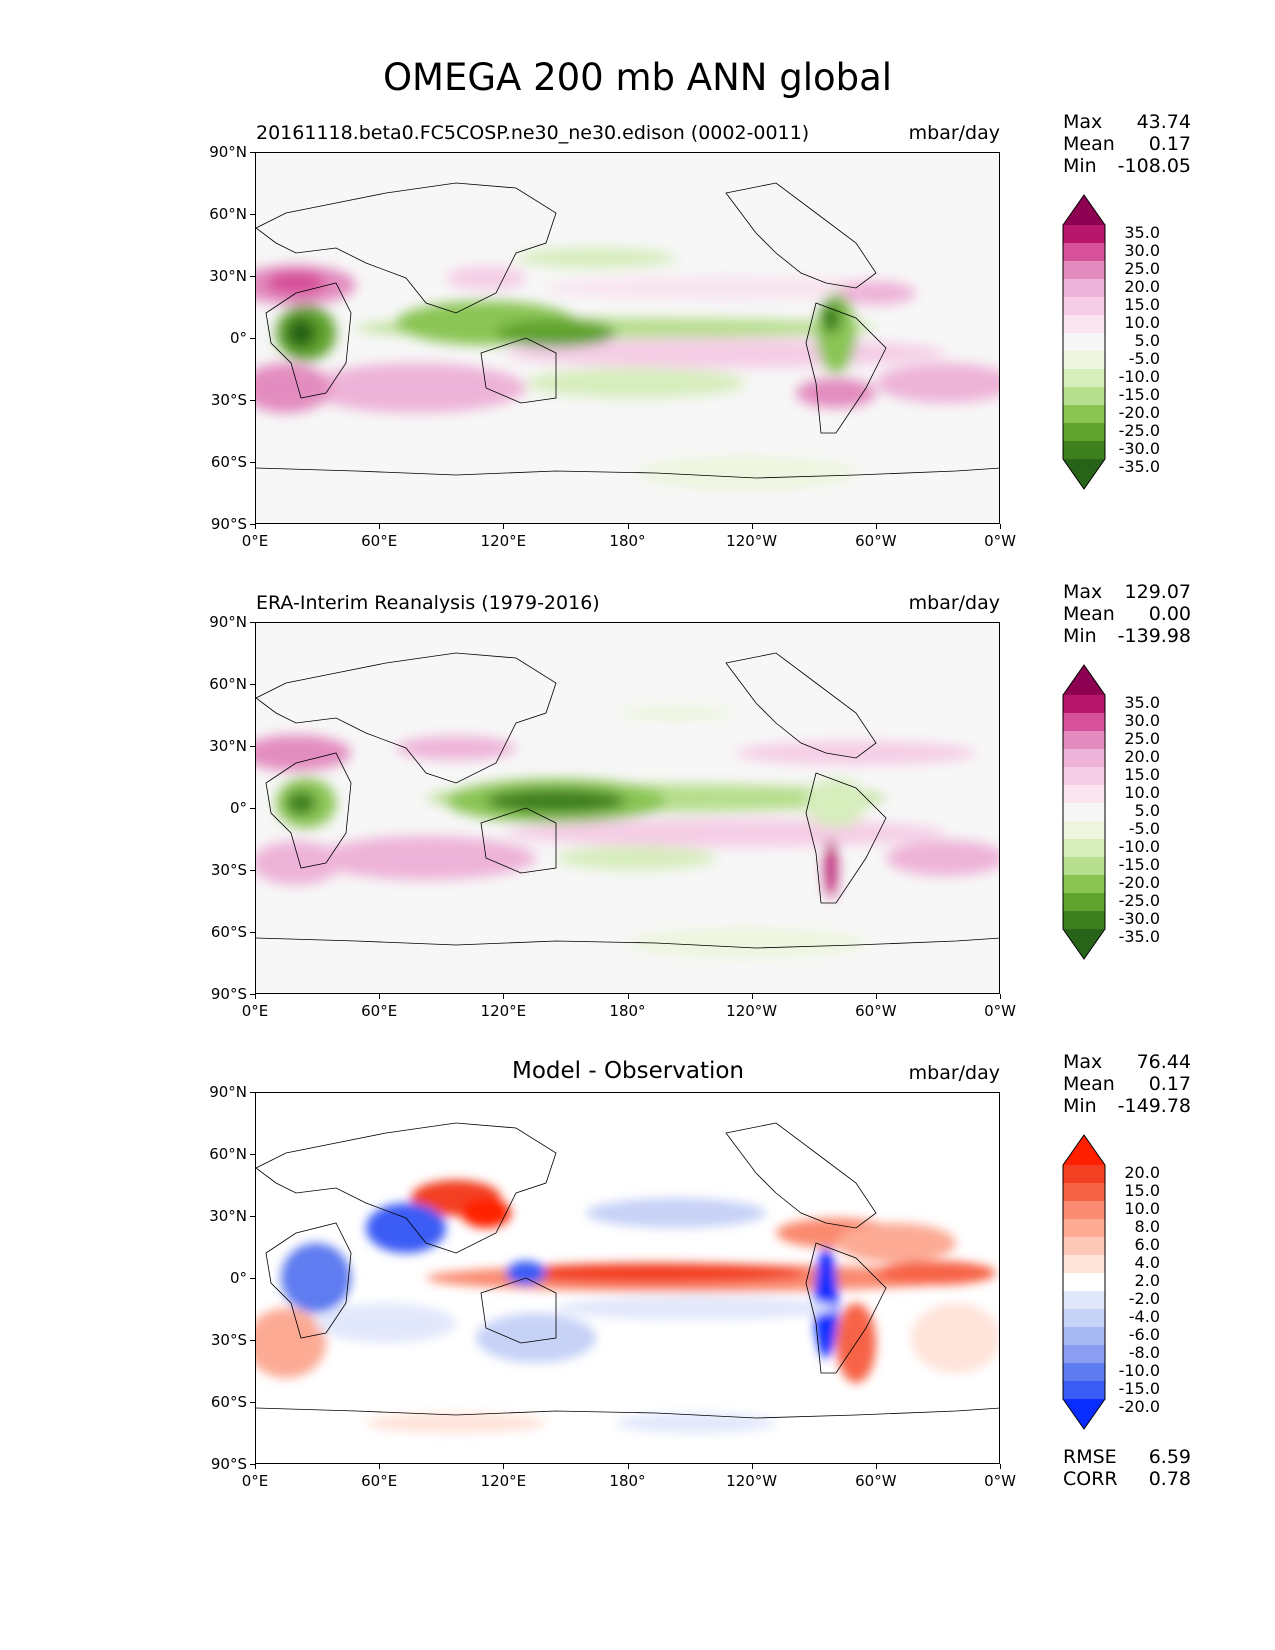 The height and width of the screenshot is (1650, 1275). I want to click on max-value: 76.44, so click(1163, 1062).